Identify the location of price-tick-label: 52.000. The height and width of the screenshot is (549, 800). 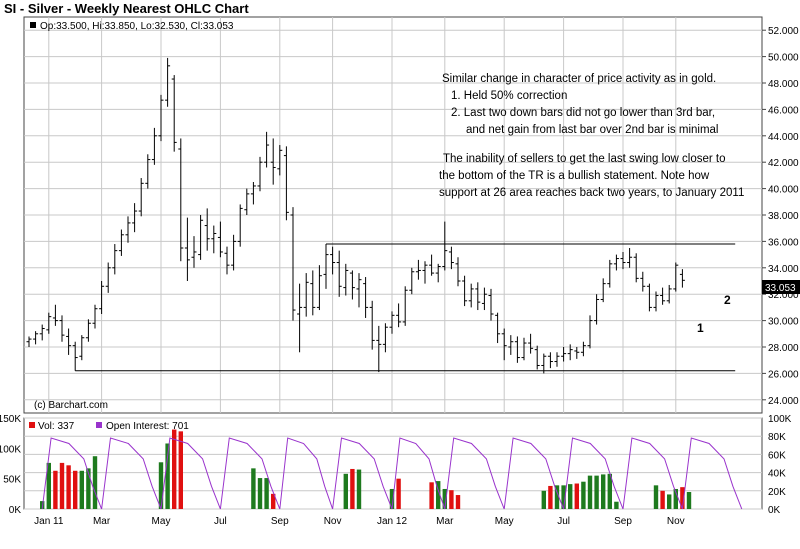
(783, 31).